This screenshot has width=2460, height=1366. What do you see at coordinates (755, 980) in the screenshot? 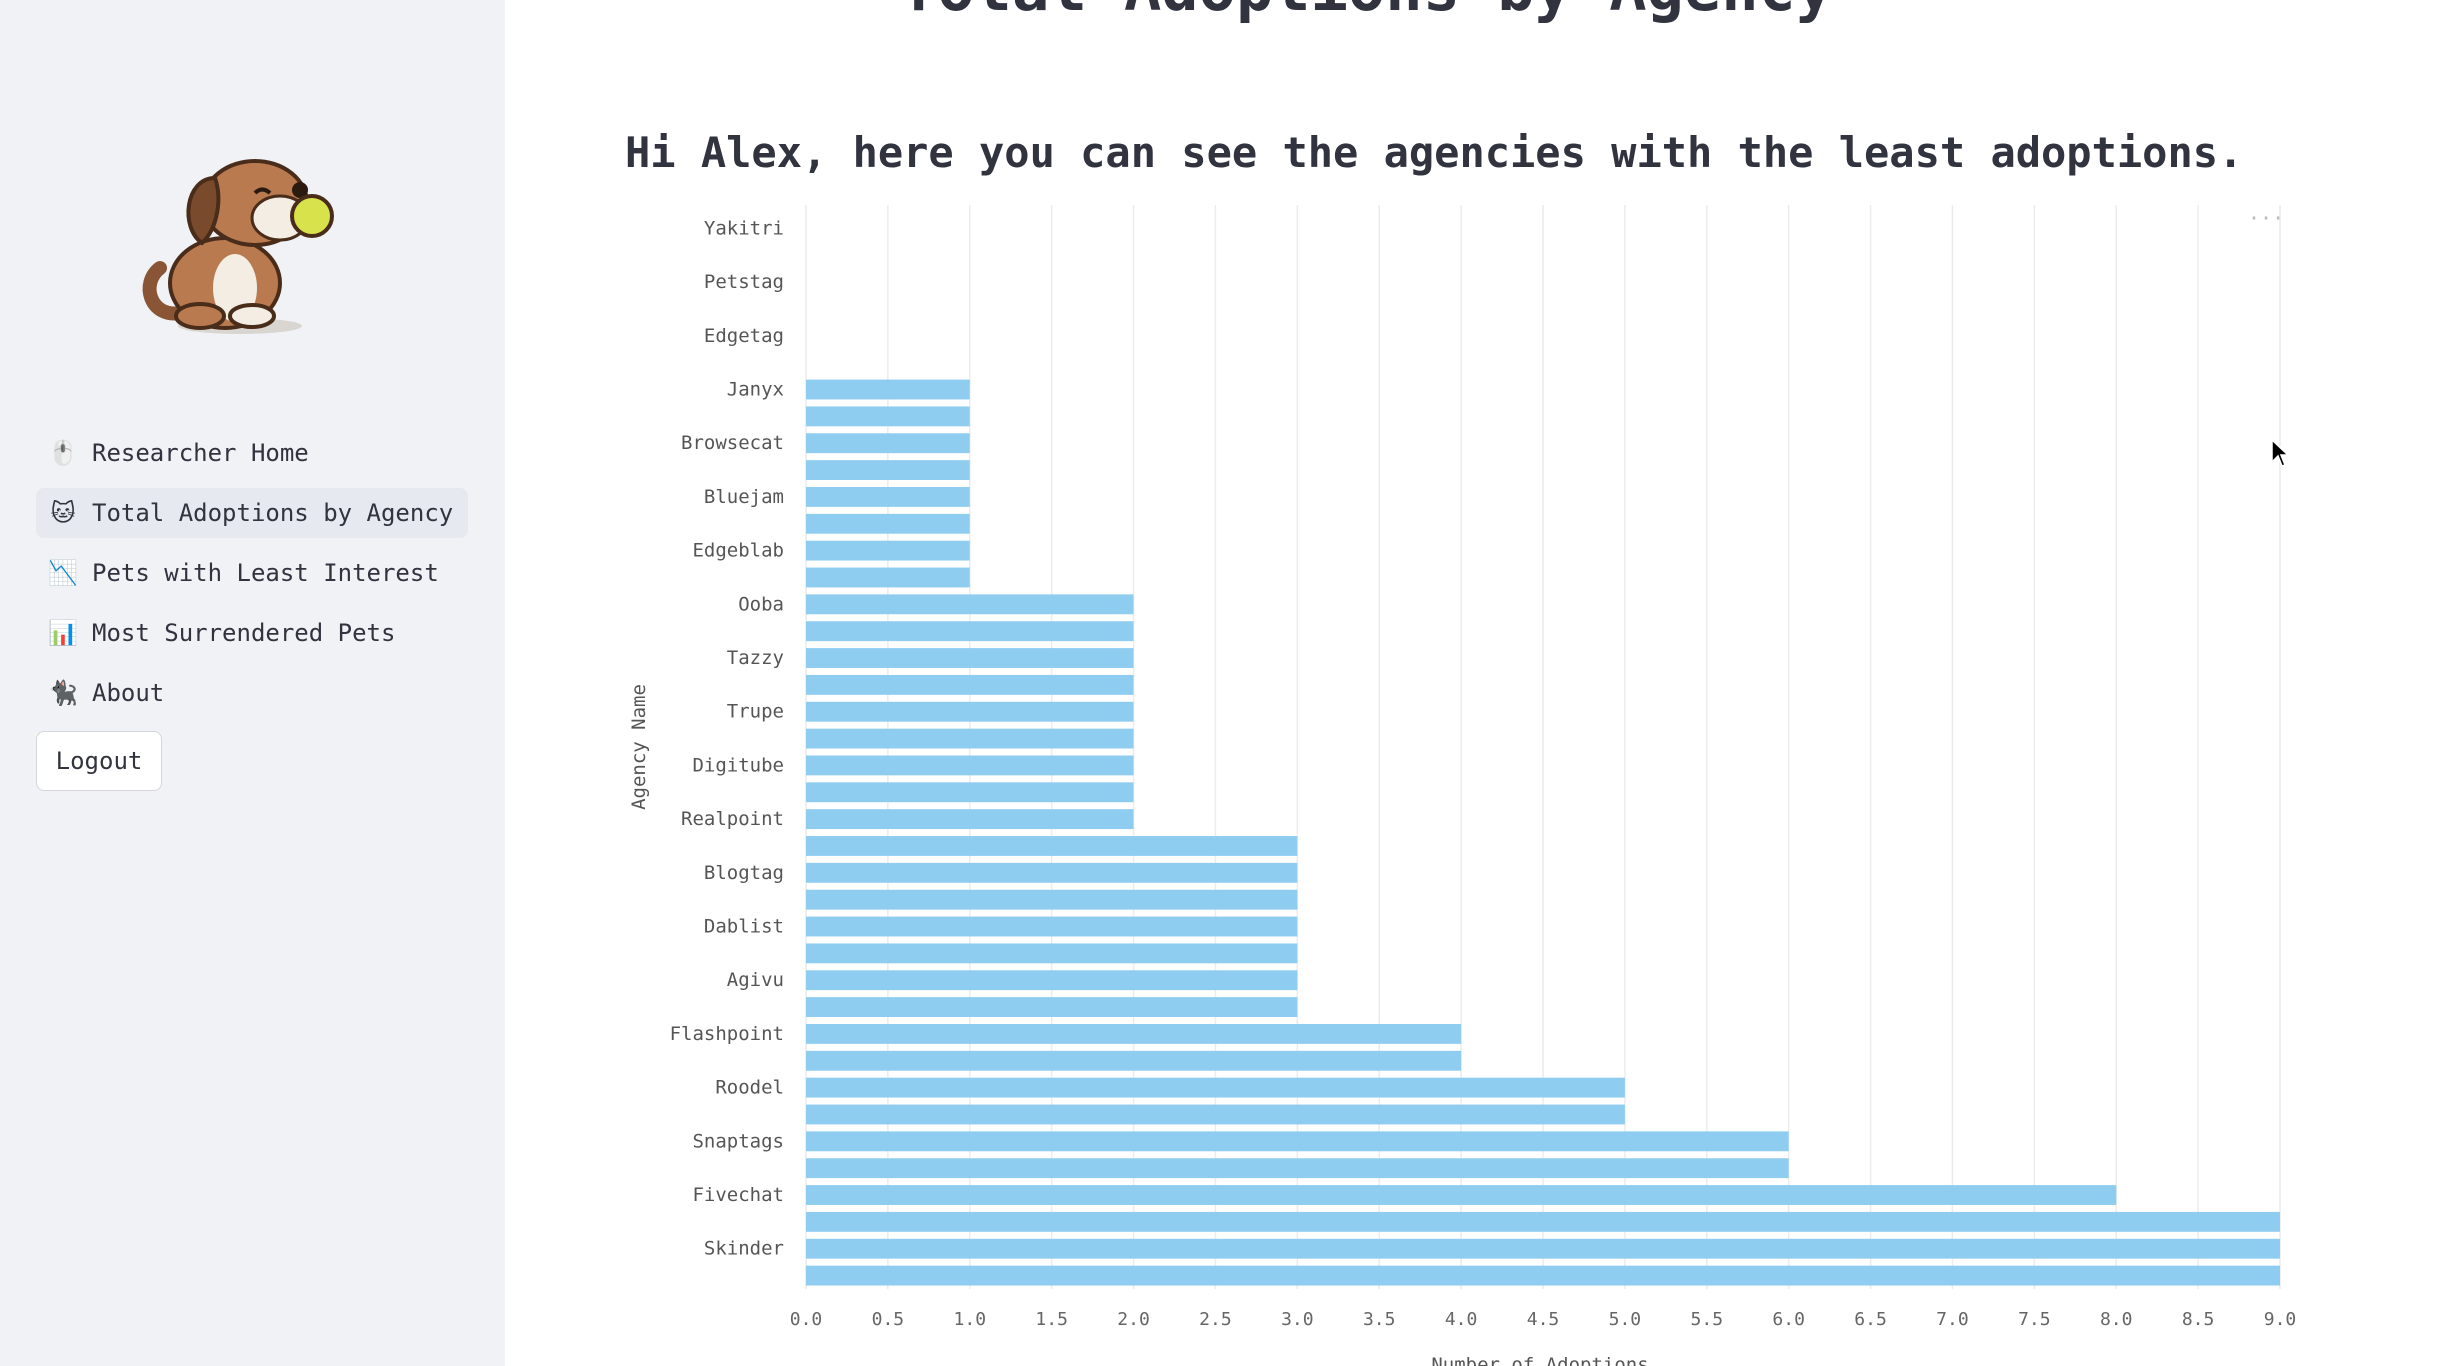
I see `y-tick-label: Agivu` at bounding box center [755, 980].